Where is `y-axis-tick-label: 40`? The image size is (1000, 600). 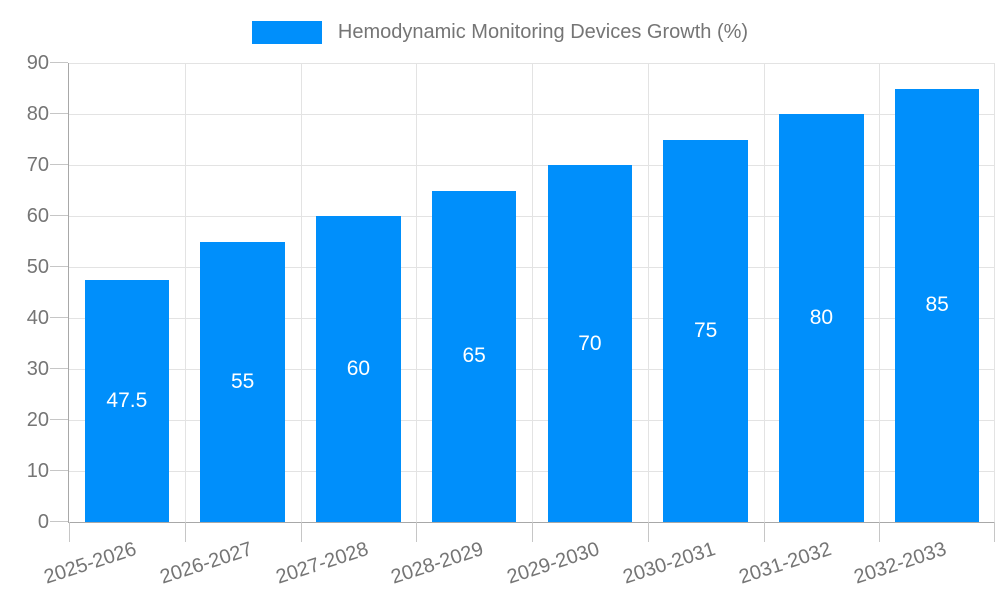
y-axis-tick-label: 40 is located at coordinates (37, 318).